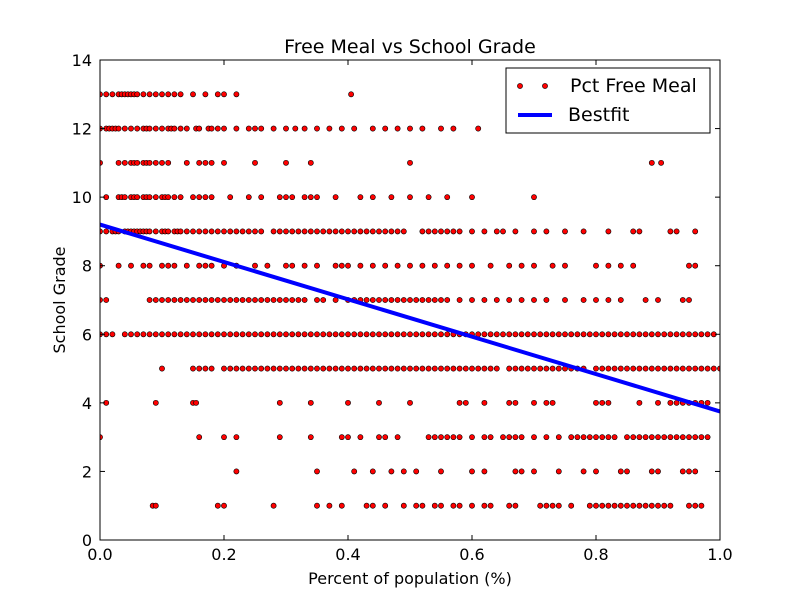  What do you see at coordinates (719, 554) in the screenshot?
I see `x-tick-label: 1.0` at bounding box center [719, 554].